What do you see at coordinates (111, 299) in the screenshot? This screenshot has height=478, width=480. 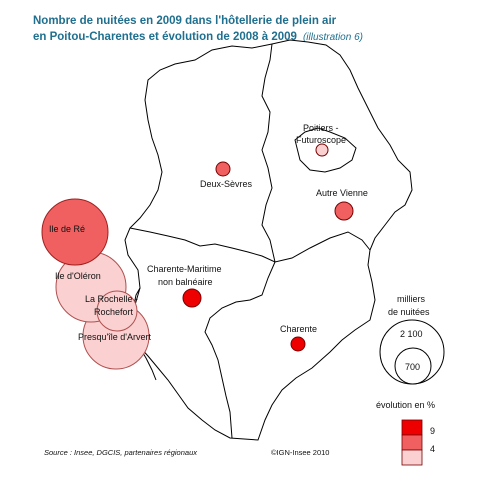 I see `label-la-rochelle-1: La Rochelle -` at bounding box center [111, 299].